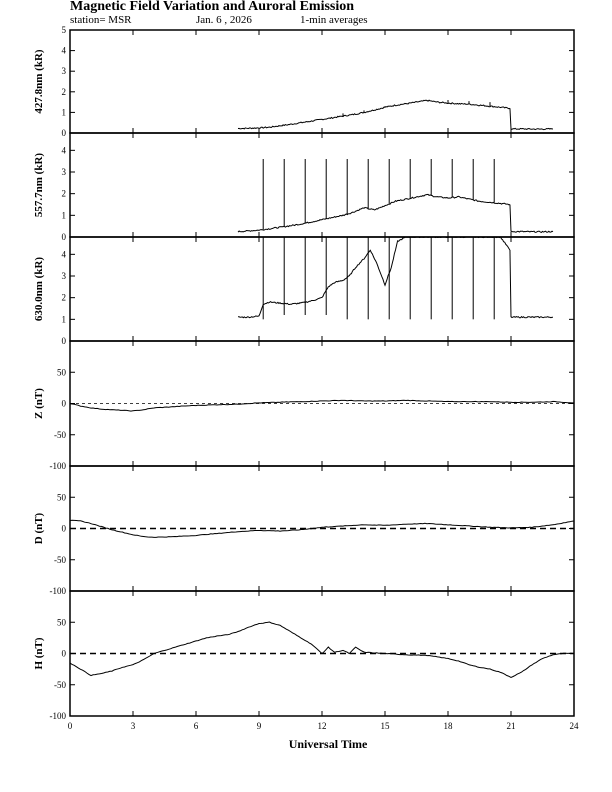  Describe the element at coordinates (532, 129) in the screenshot. I see `series-tail-p4278` at that location.